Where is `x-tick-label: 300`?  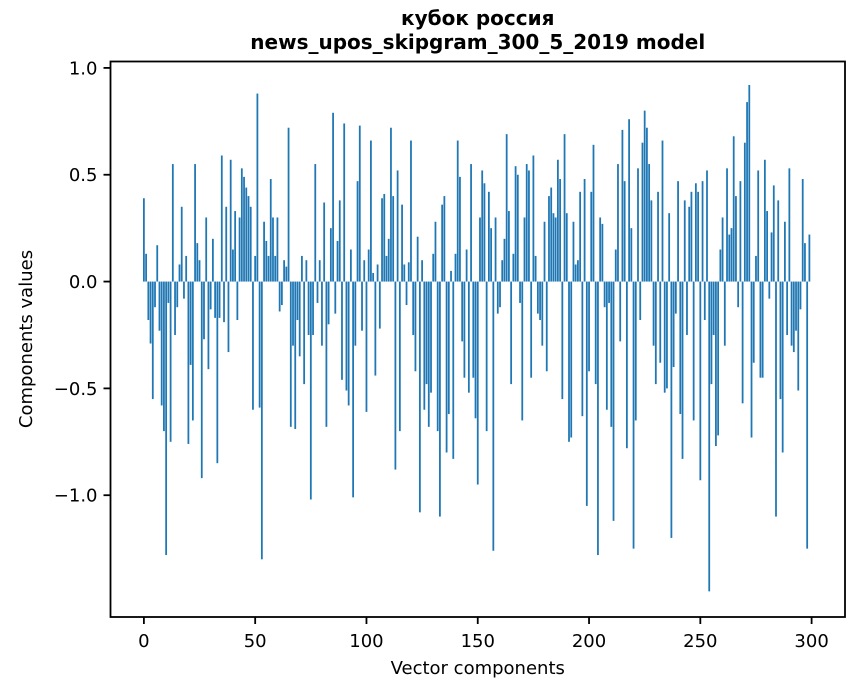
x-tick-label: 300 is located at coordinates (811, 641).